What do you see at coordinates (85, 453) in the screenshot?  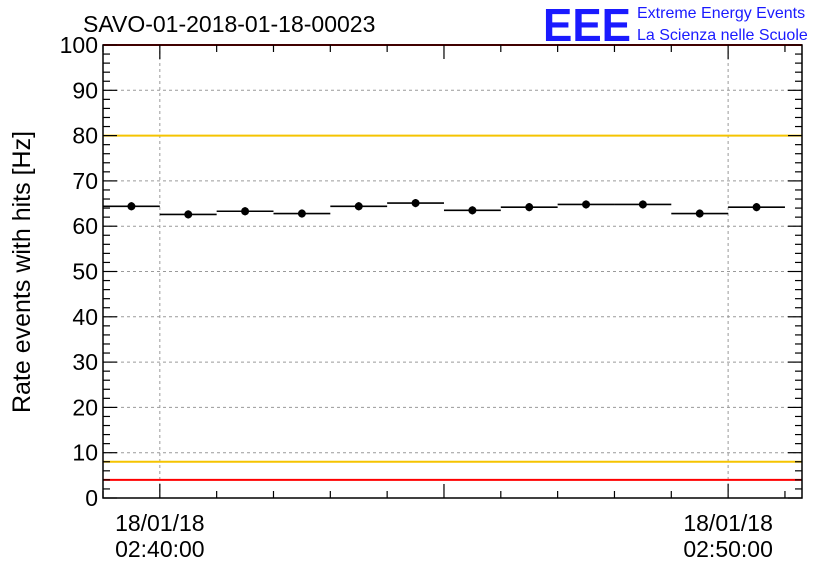 I see `y-tick-label: 10` at bounding box center [85, 453].